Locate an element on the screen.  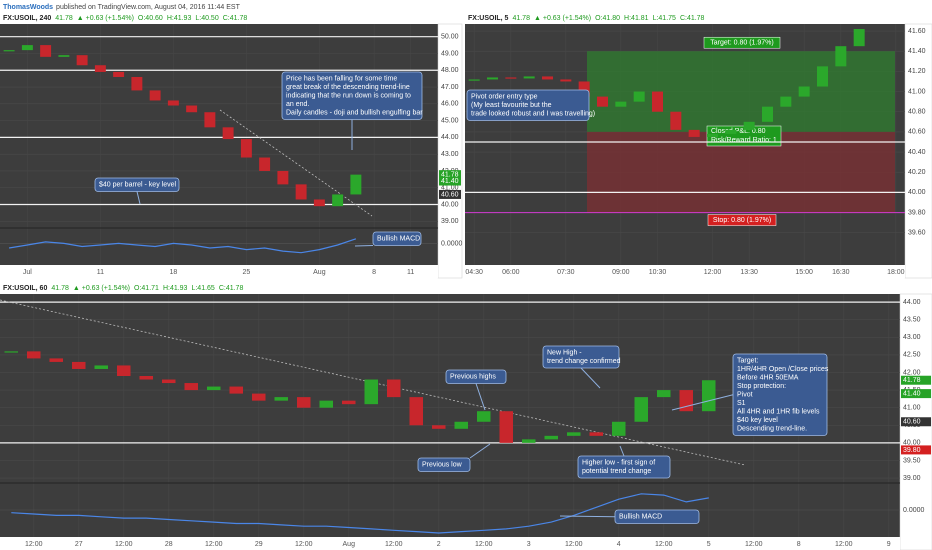
annotation-text: Bullish MACD is located at coordinates (640, 516).